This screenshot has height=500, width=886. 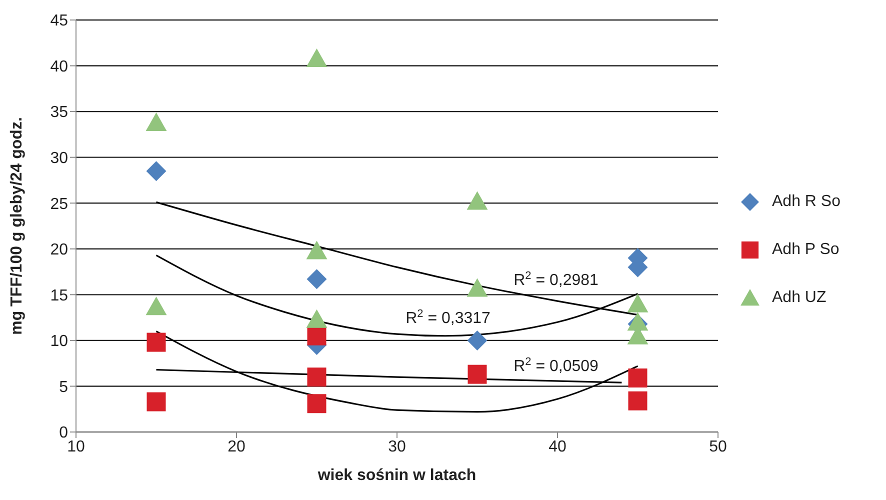 What do you see at coordinates (59, 250) in the screenshot?
I see `y-tick-label: 20` at bounding box center [59, 250].